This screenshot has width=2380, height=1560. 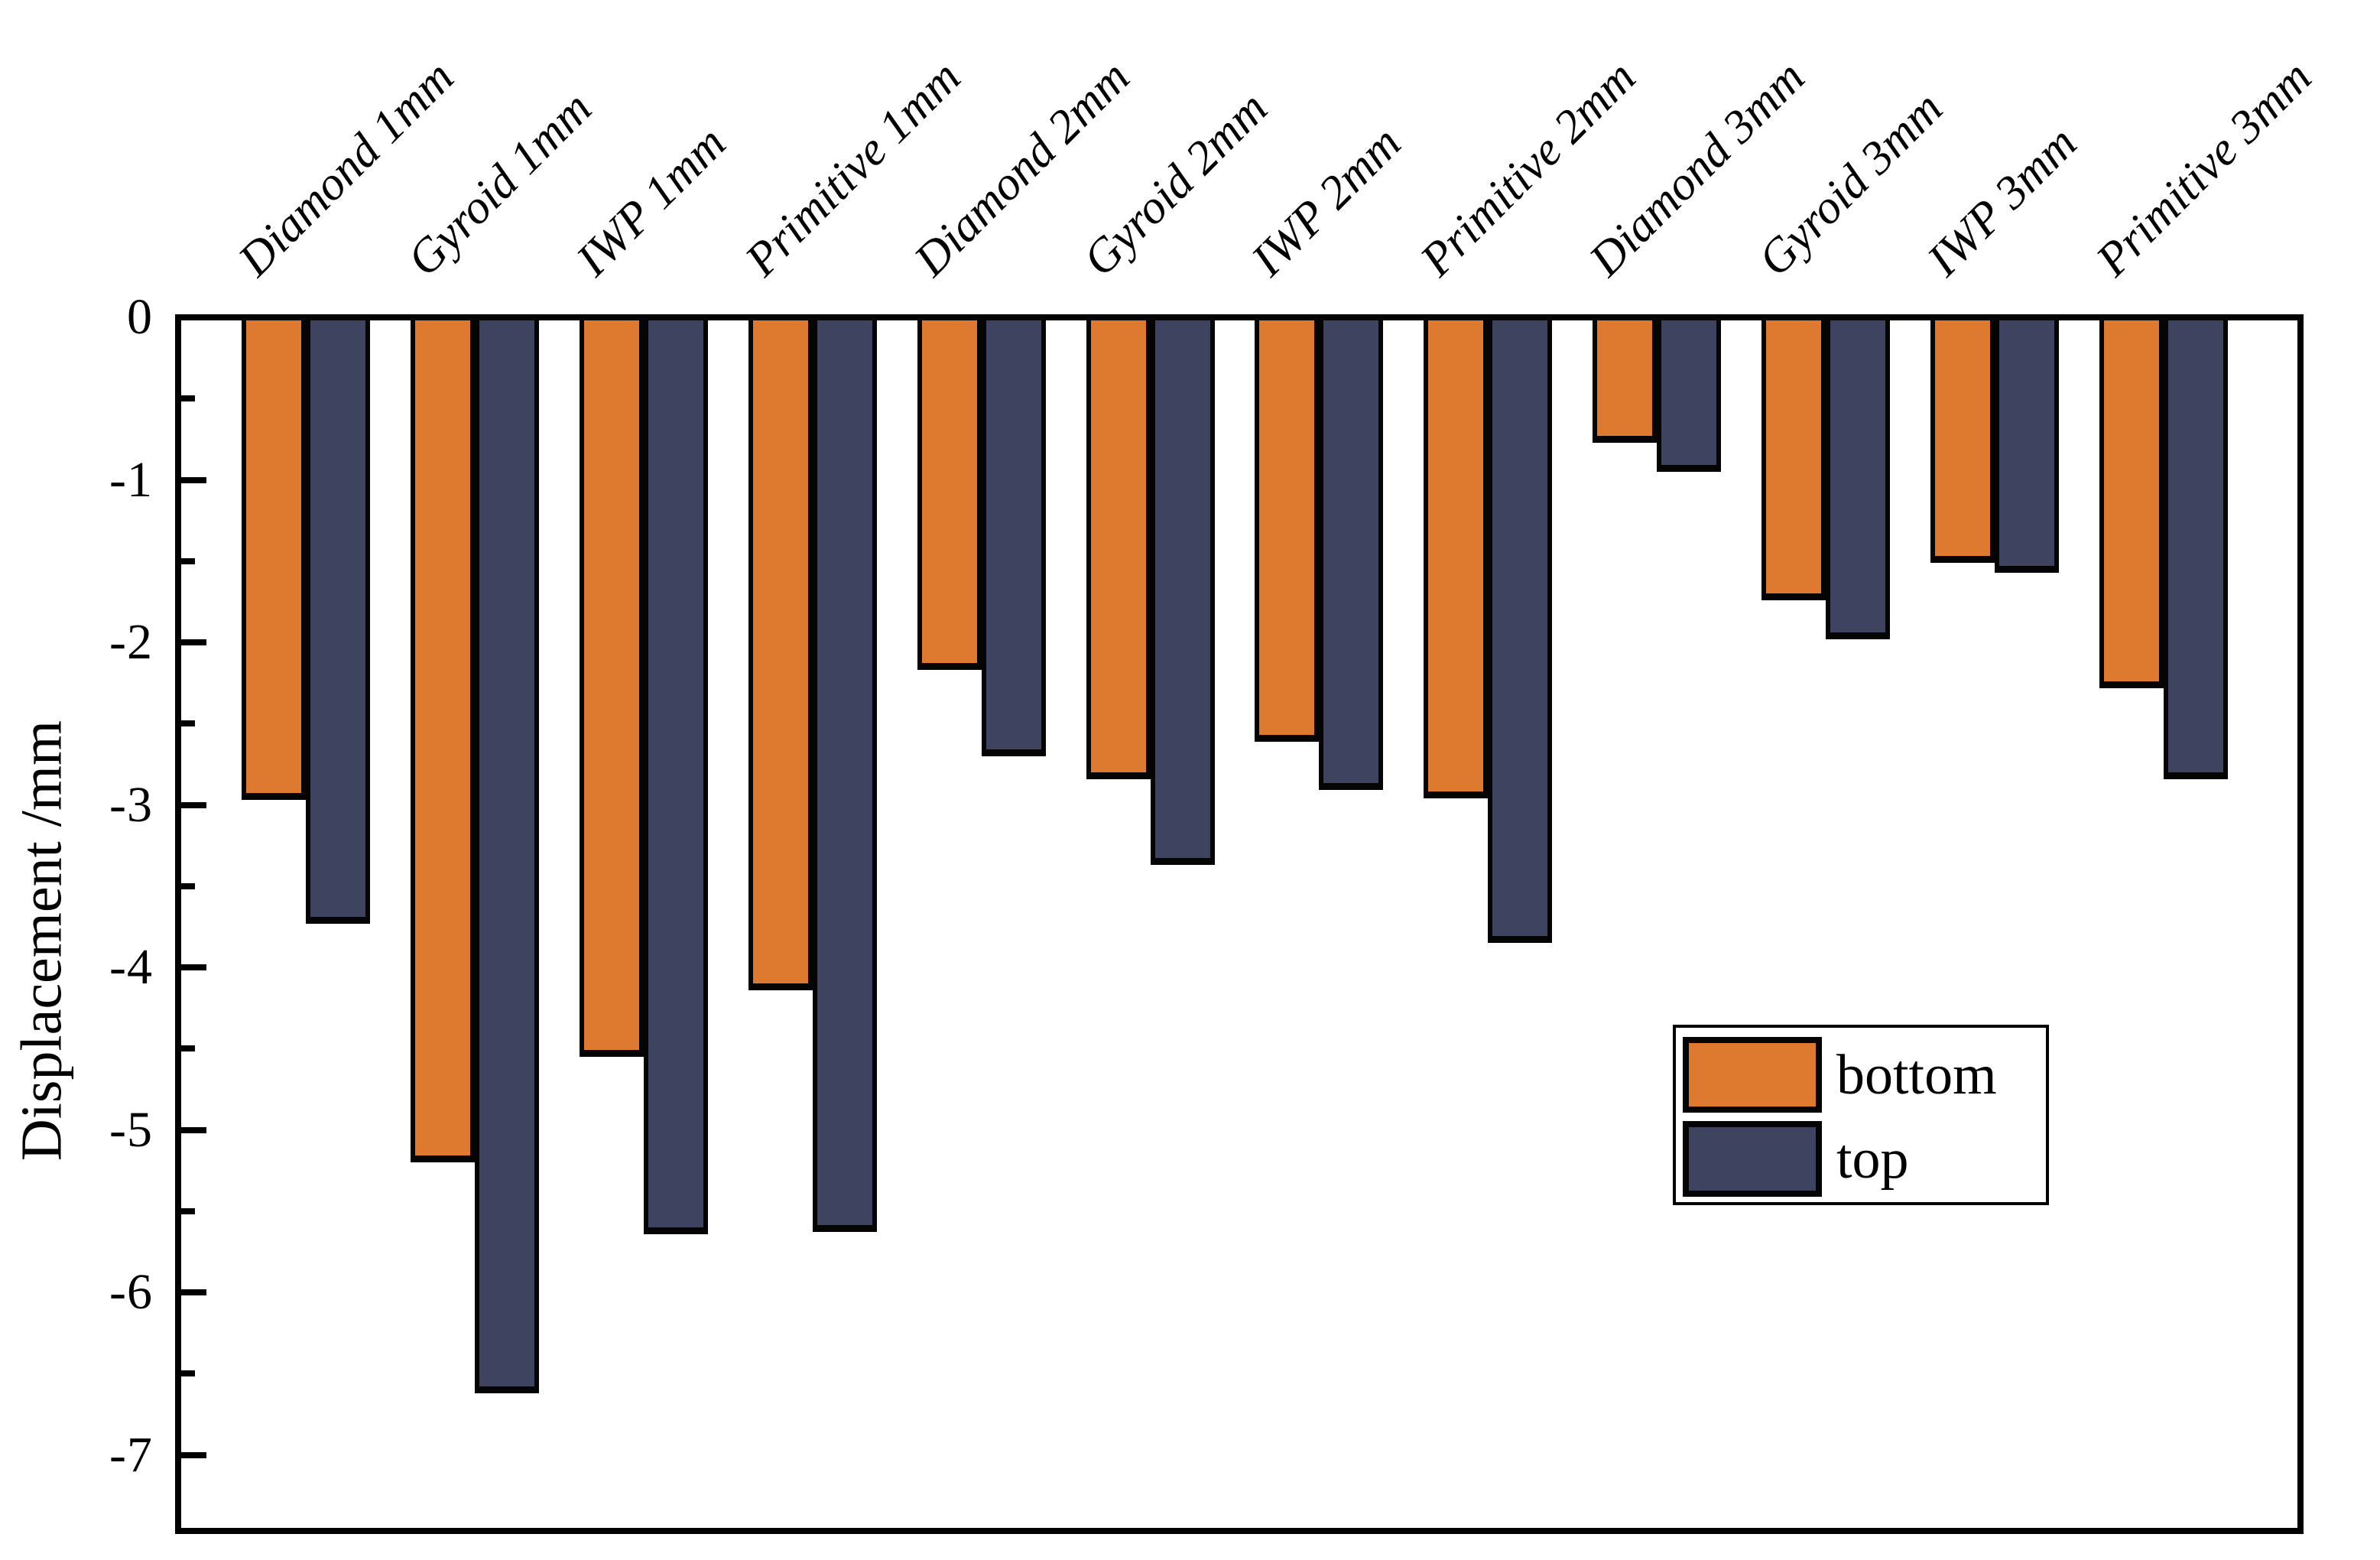 What do you see at coordinates (131, 804) in the screenshot?
I see `y-tick-label--3: -3` at bounding box center [131, 804].